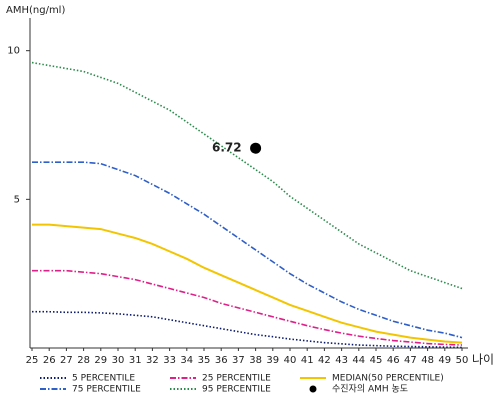  What do you see at coordinates (427, 360) in the screenshot?
I see `x-tick-label: 48` at bounding box center [427, 360].